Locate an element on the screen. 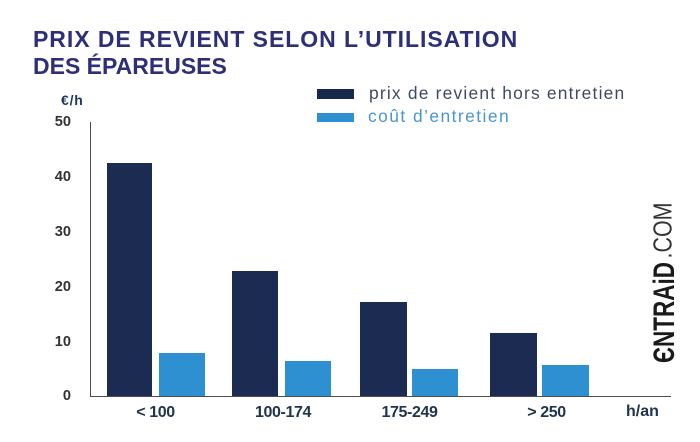  svg-text: .COM is located at coordinates (663, 231).